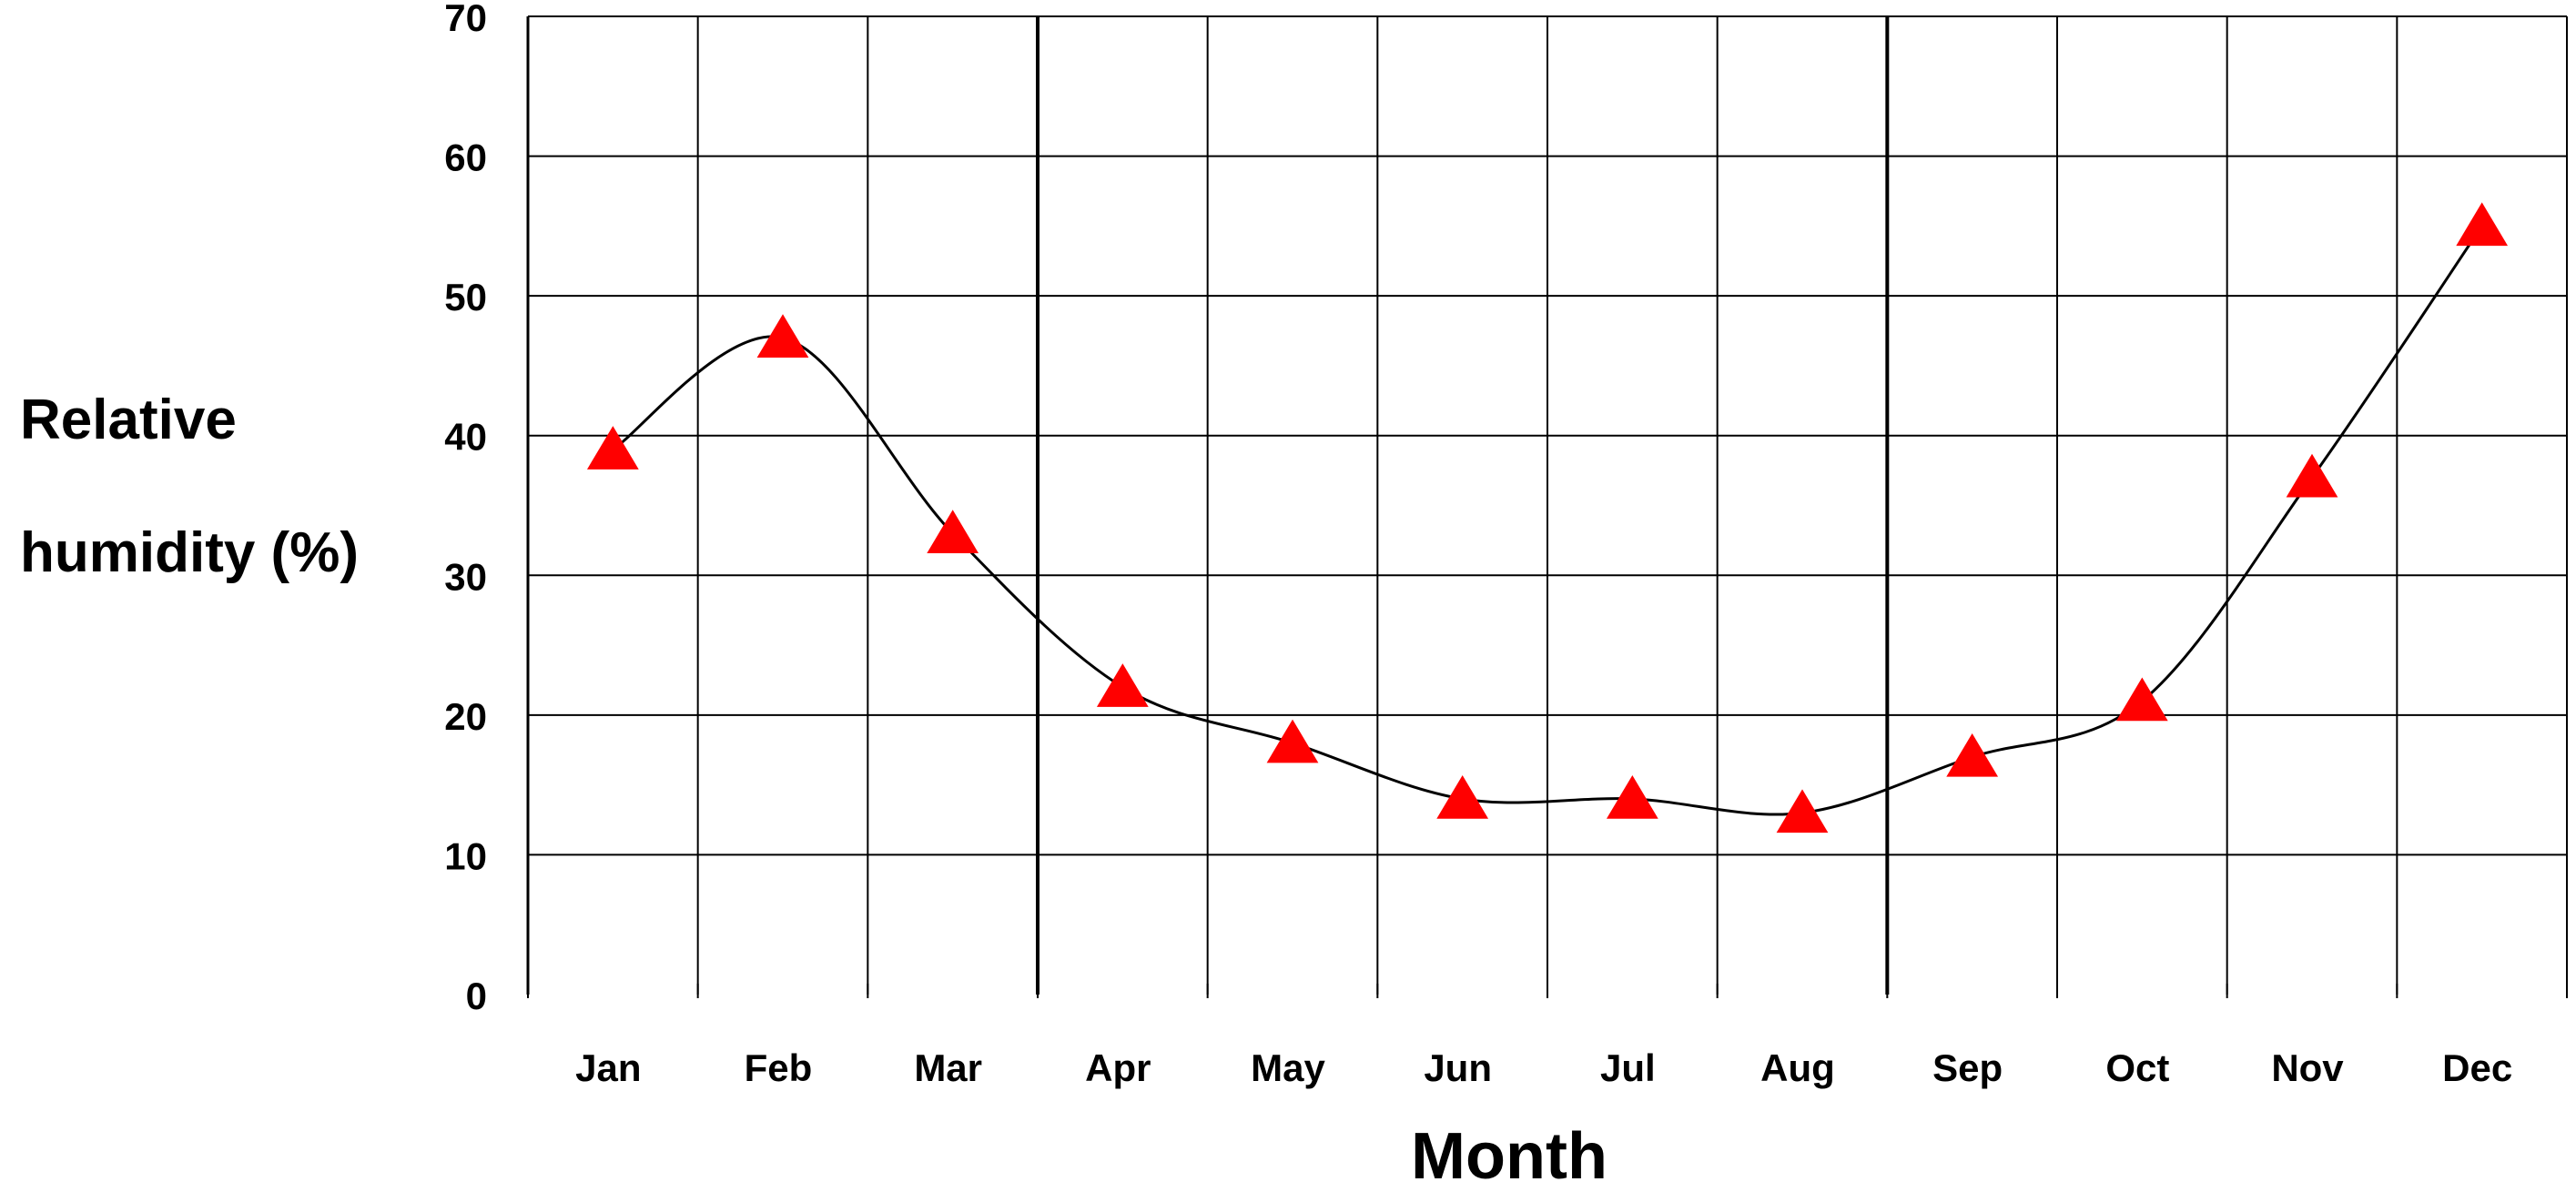 Image resolution: width=2576 pixels, height=1192 pixels. I want to click on y-tick-label: 50, so click(465, 297).